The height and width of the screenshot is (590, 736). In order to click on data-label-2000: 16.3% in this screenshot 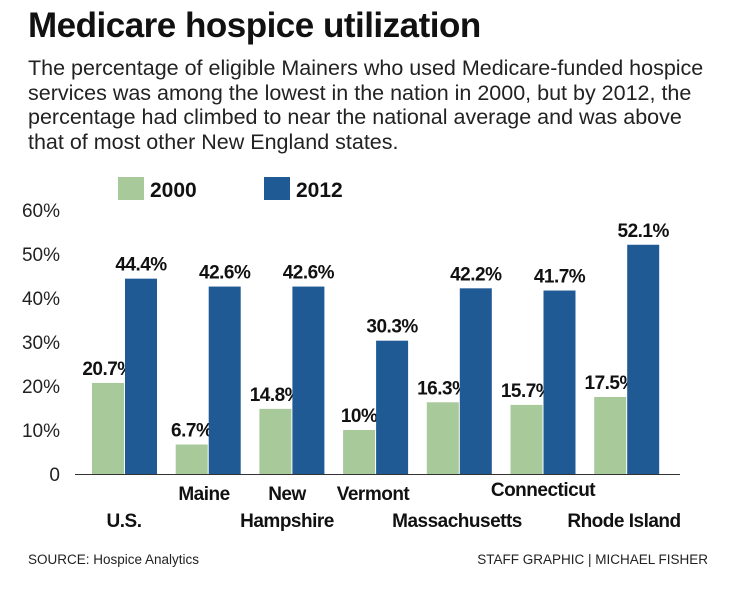, I will do `click(443, 388)`.